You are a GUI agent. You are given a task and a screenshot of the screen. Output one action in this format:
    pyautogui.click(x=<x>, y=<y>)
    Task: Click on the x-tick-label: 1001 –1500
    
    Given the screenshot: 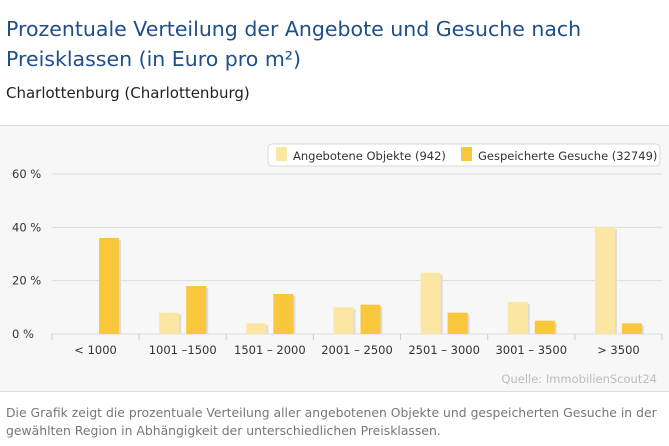 What is the action you would take?
    pyautogui.click(x=183, y=350)
    